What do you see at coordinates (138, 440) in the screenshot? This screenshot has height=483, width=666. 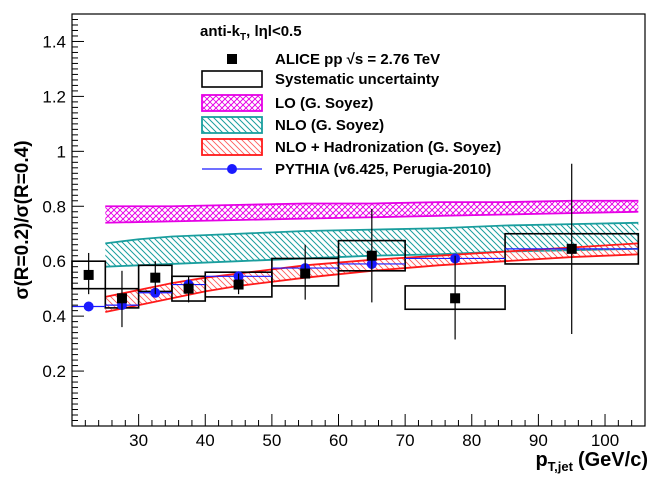 I see `x-tick-label: 30` at bounding box center [138, 440].